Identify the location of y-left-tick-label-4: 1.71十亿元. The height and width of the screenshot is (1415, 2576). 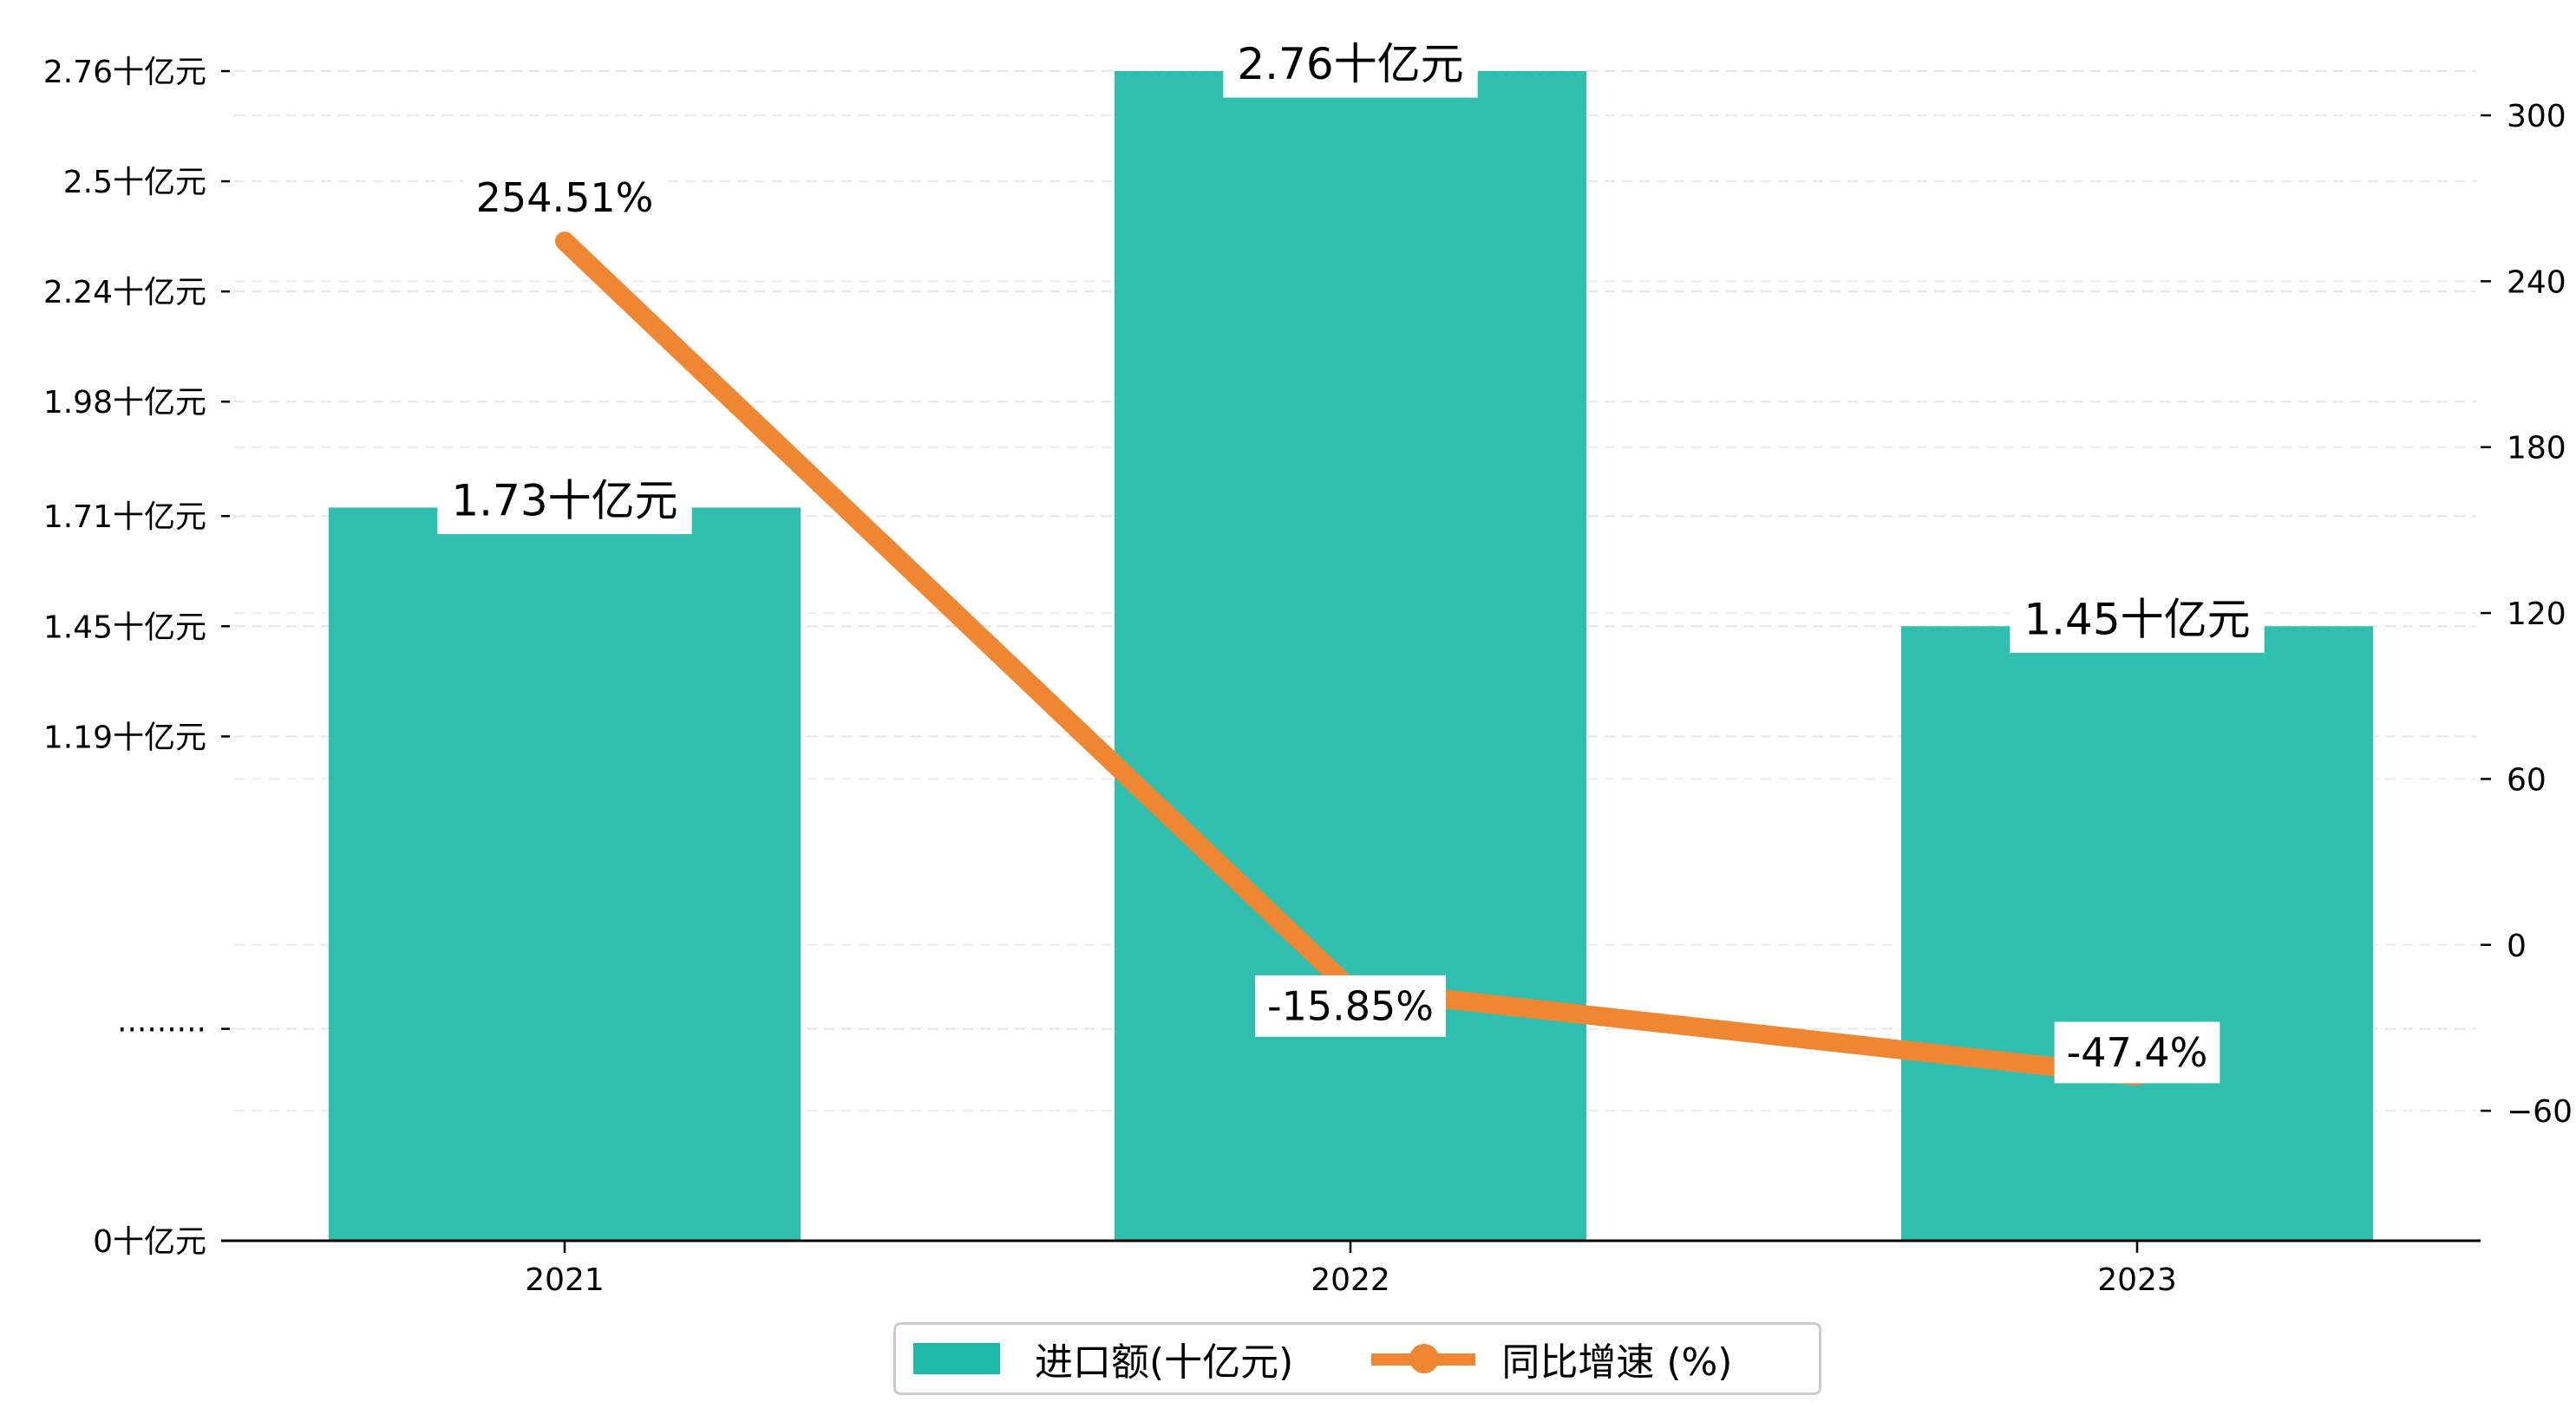
(124, 517).